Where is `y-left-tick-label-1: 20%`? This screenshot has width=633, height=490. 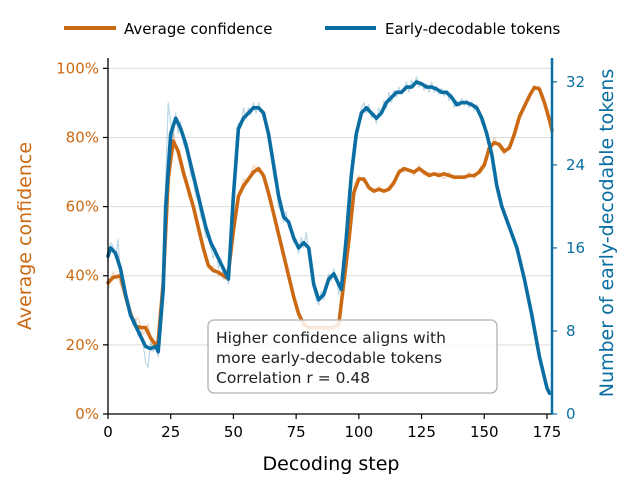
y-left-tick-label-1: 20% is located at coordinates (82, 345).